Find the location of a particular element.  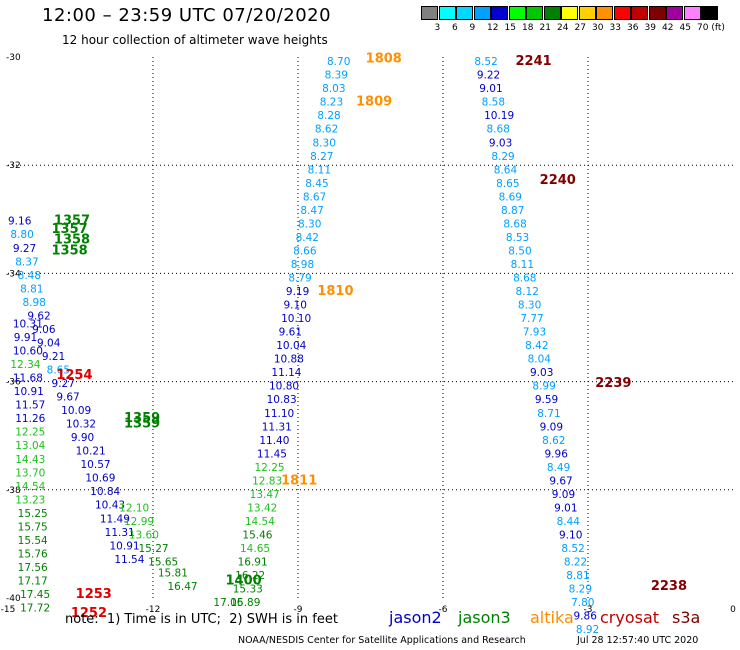

wave-height-label: 8.64 is located at coordinates (506, 170).